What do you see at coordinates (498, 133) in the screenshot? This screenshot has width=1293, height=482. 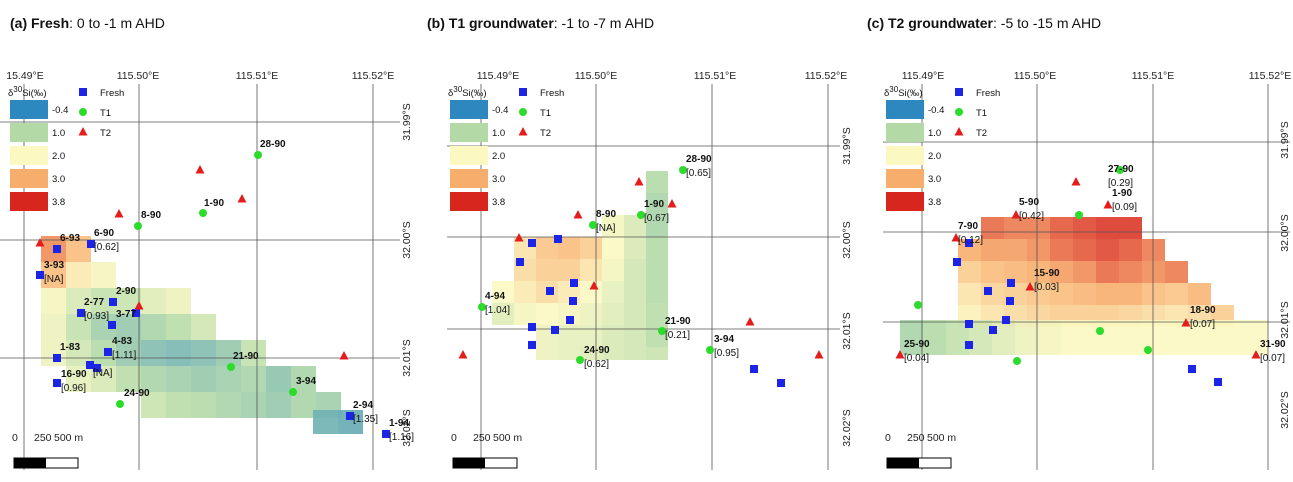 I see `legend-level-label: 1.0` at bounding box center [498, 133].